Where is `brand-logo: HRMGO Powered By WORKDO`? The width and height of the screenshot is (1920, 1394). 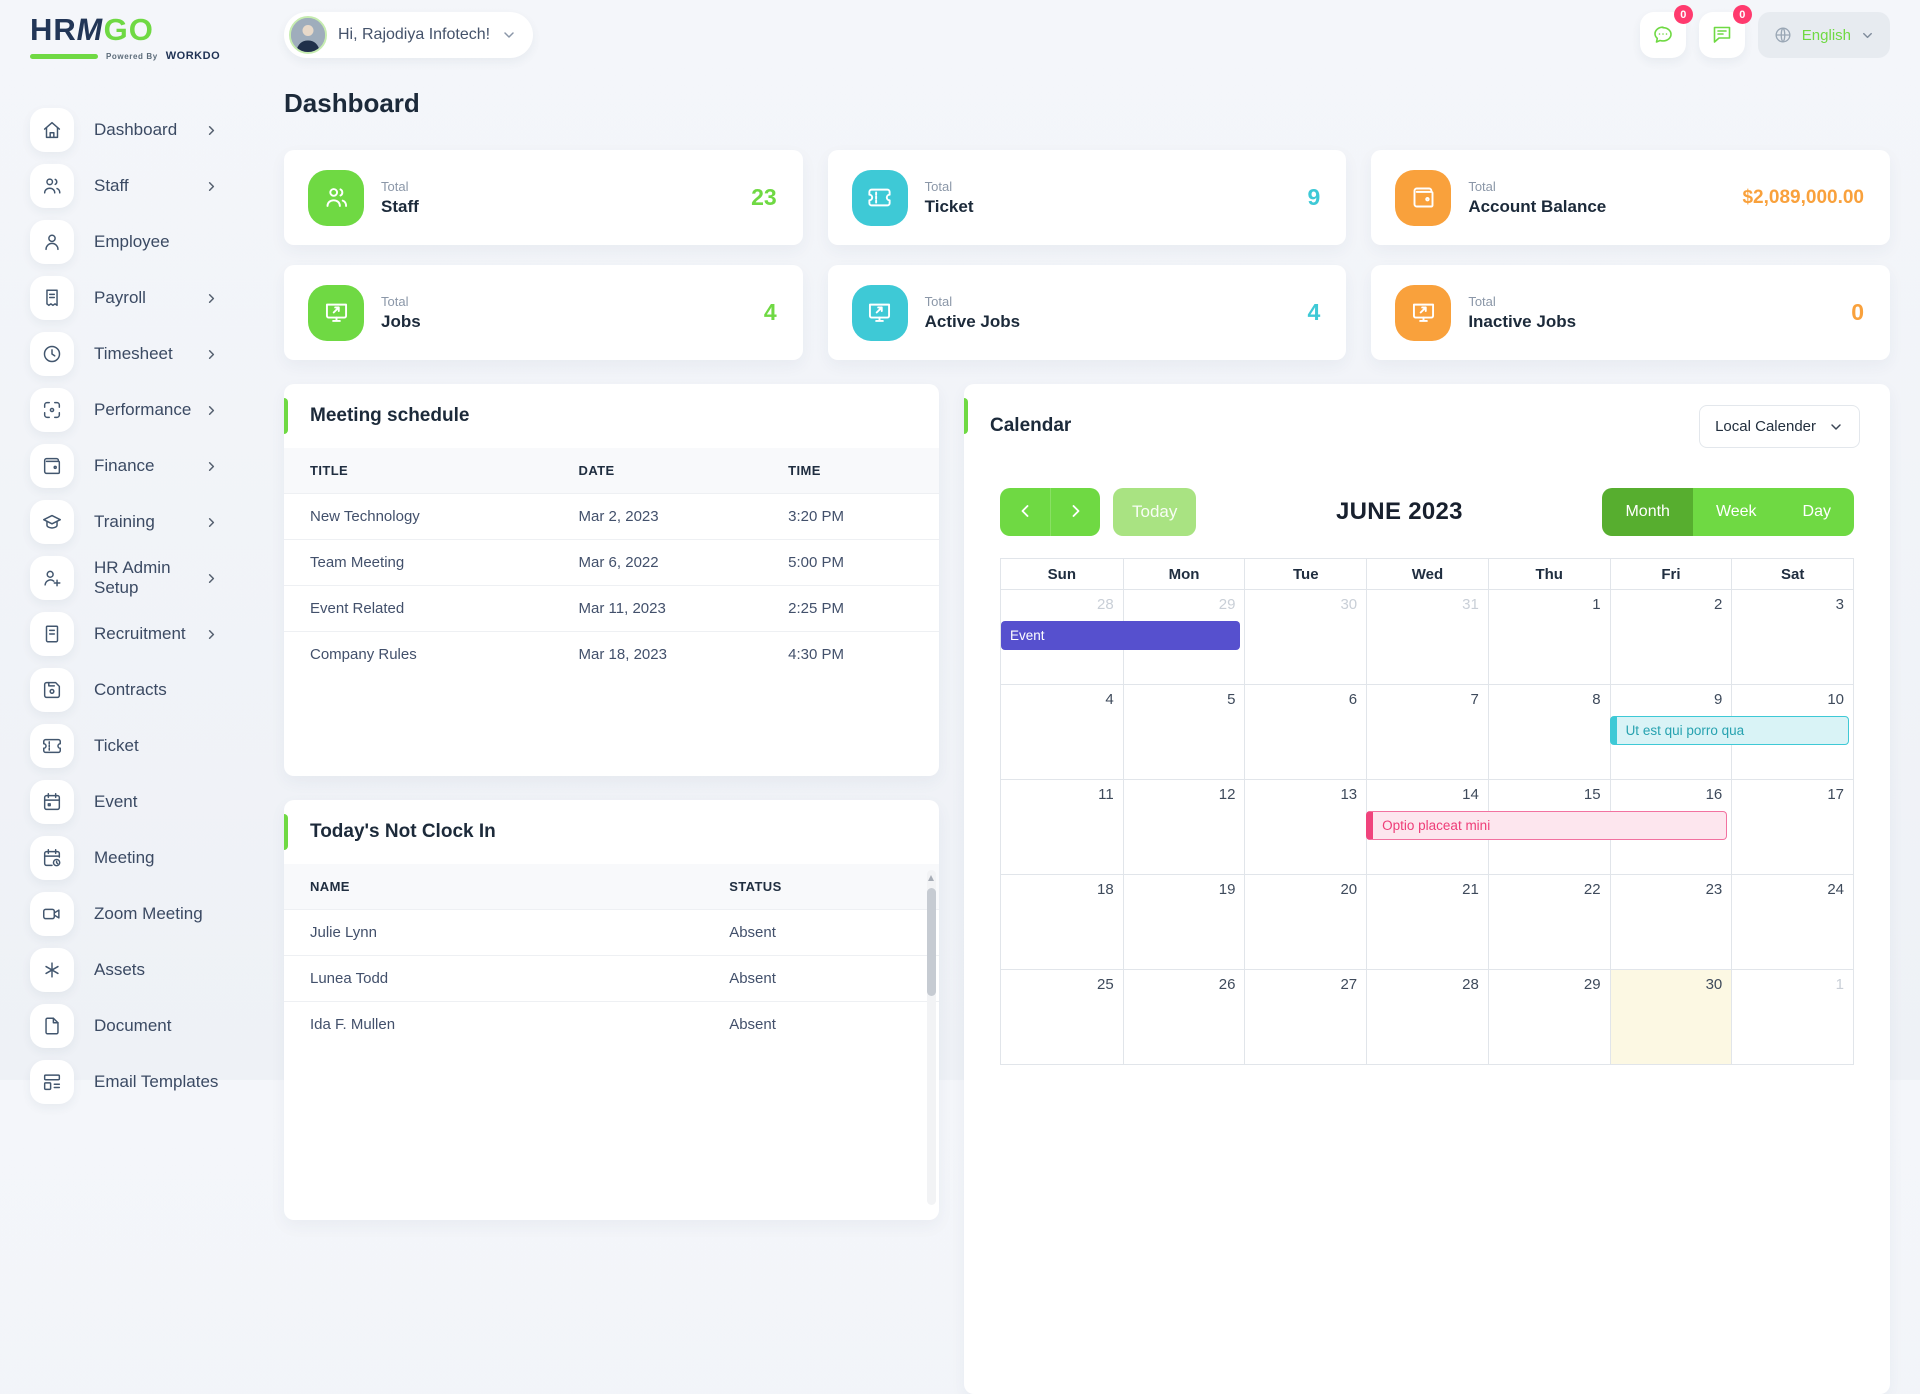 brand-logo: HRMGO Powered By WORKDO is located at coordinates (137, 37).